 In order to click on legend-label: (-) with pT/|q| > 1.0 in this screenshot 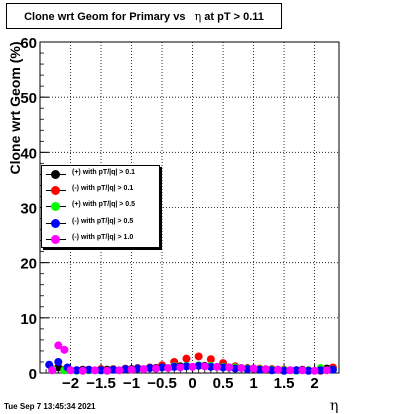, I will do `click(103, 237)`.